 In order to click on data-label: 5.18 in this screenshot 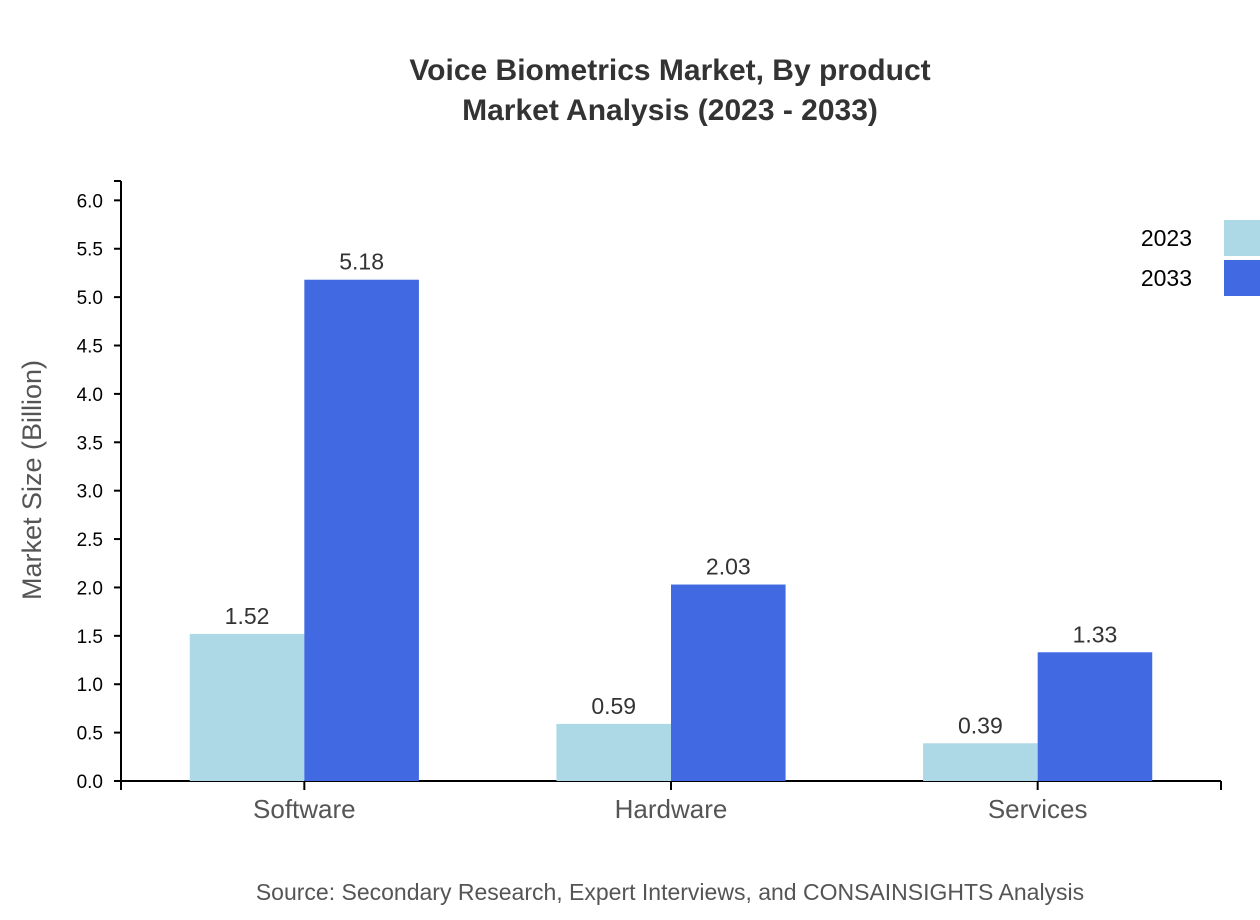, I will do `click(361, 262)`.